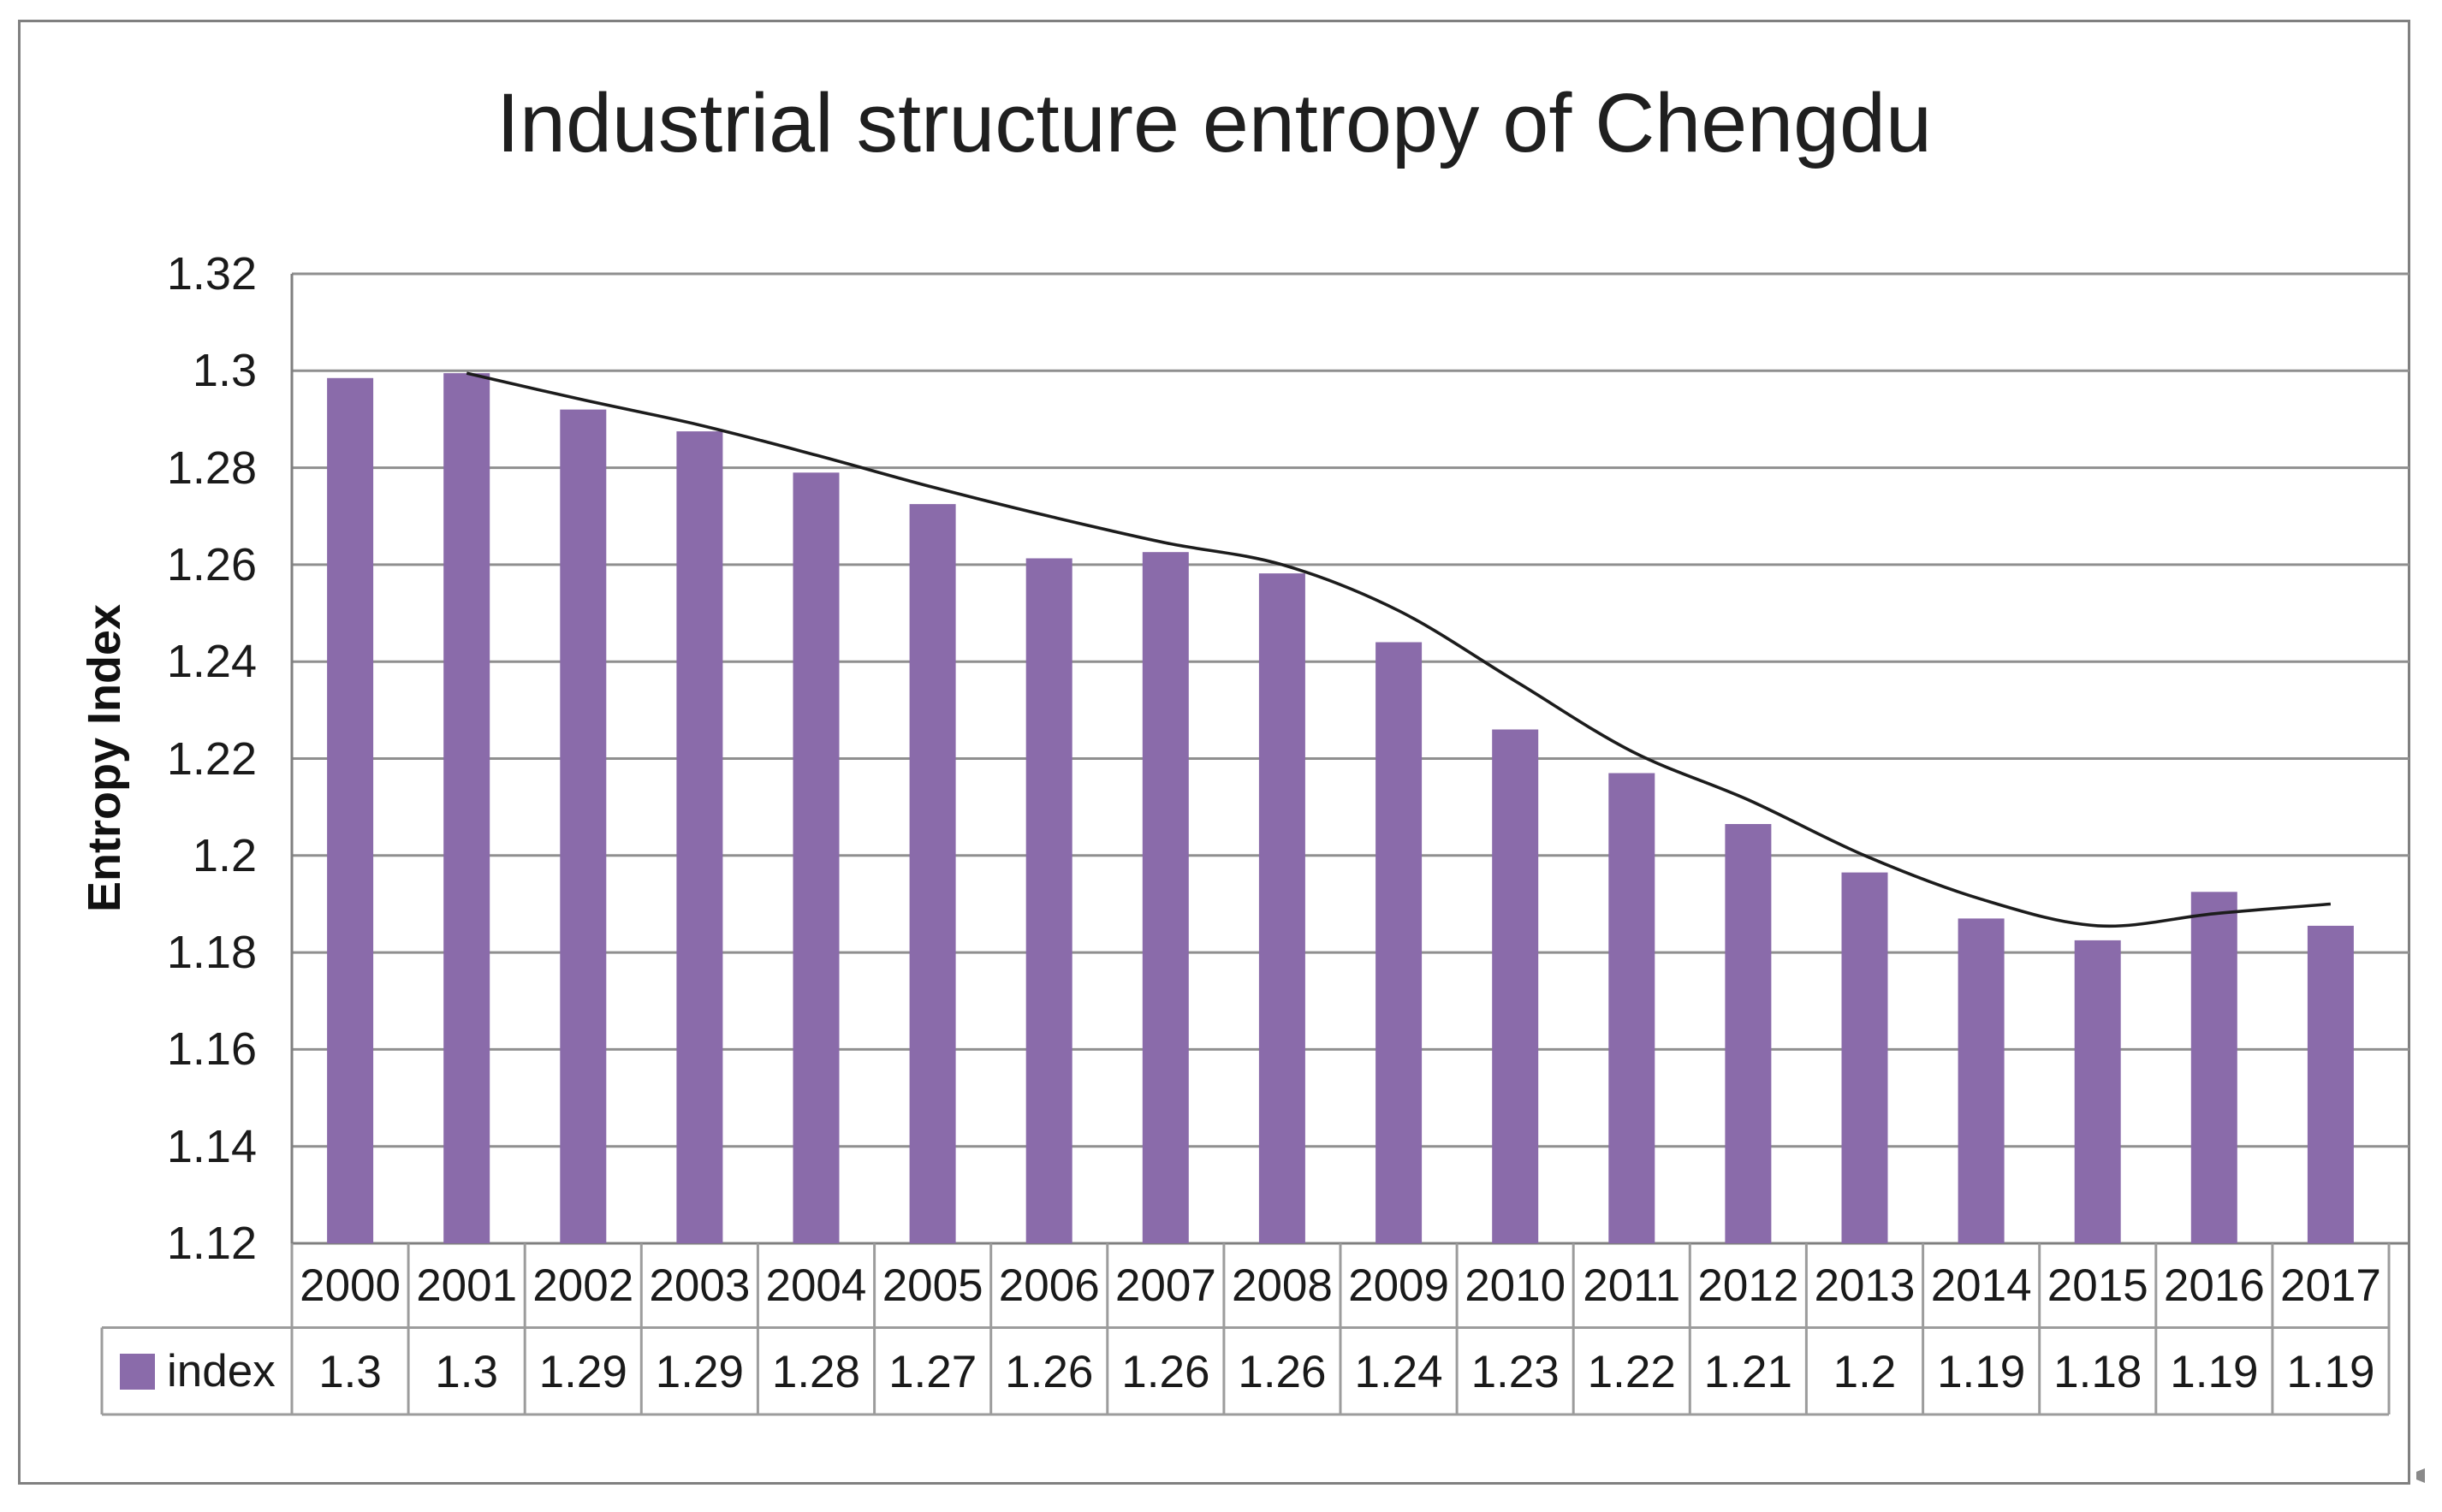 The image size is (2442, 1512). What do you see at coordinates (1748, 1285) in the screenshot?
I see `x-category-label-2012: 2012` at bounding box center [1748, 1285].